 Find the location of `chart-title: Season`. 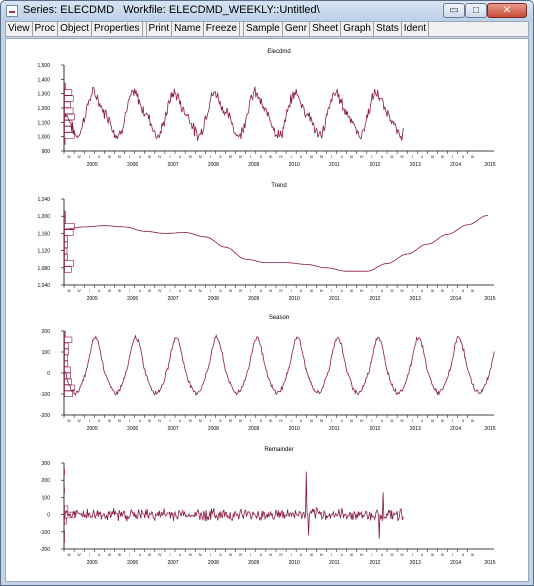

chart-title: Season is located at coordinates (279, 318).